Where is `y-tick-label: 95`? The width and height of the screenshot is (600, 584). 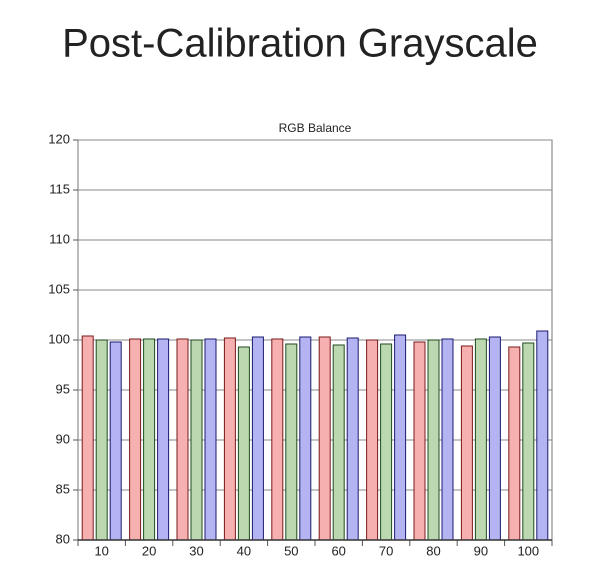 y-tick-label: 95 is located at coordinates (63, 388).